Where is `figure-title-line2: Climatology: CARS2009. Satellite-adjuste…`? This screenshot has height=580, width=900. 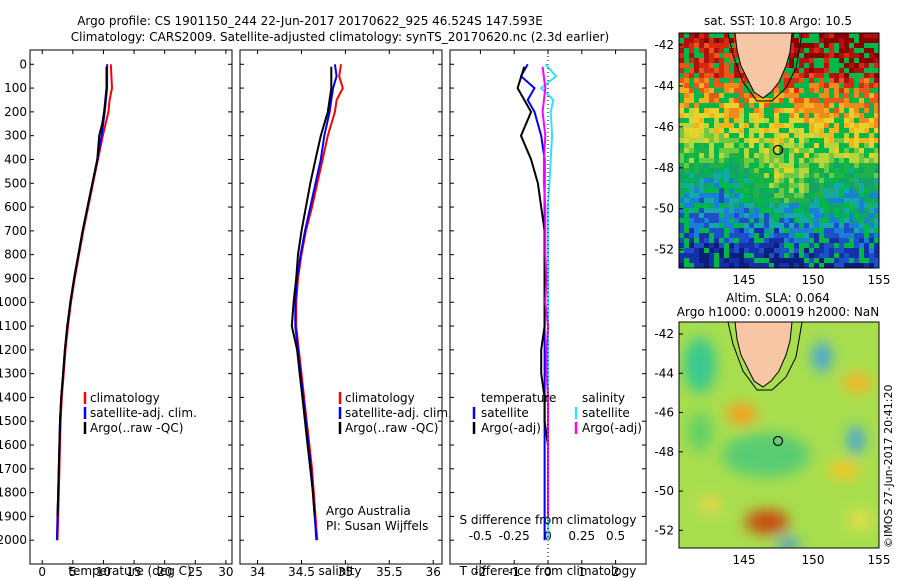 figure-title-line2: Climatology: CARS2009. Satellite-adjuste… is located at coordinates (340, 37).